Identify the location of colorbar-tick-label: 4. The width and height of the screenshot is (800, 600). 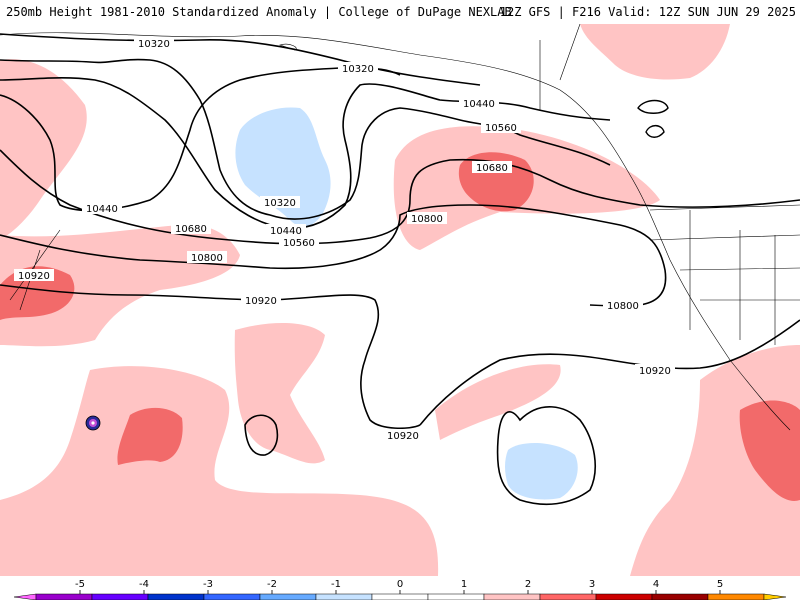
(656, 584).